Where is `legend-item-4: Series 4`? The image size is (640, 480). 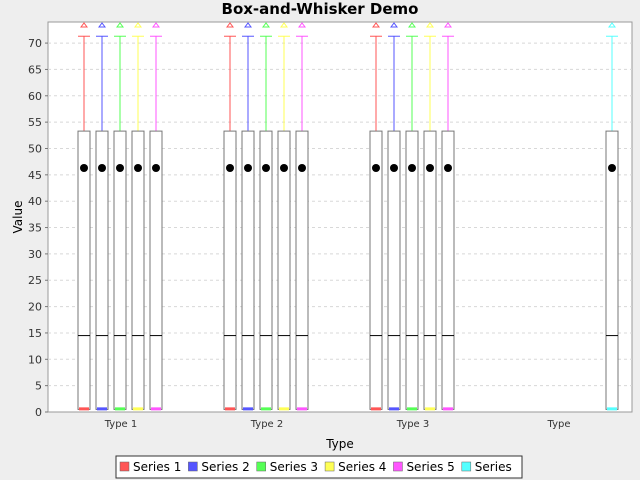 legend-item-4: Series 4 is located at coordinates (355, 467).